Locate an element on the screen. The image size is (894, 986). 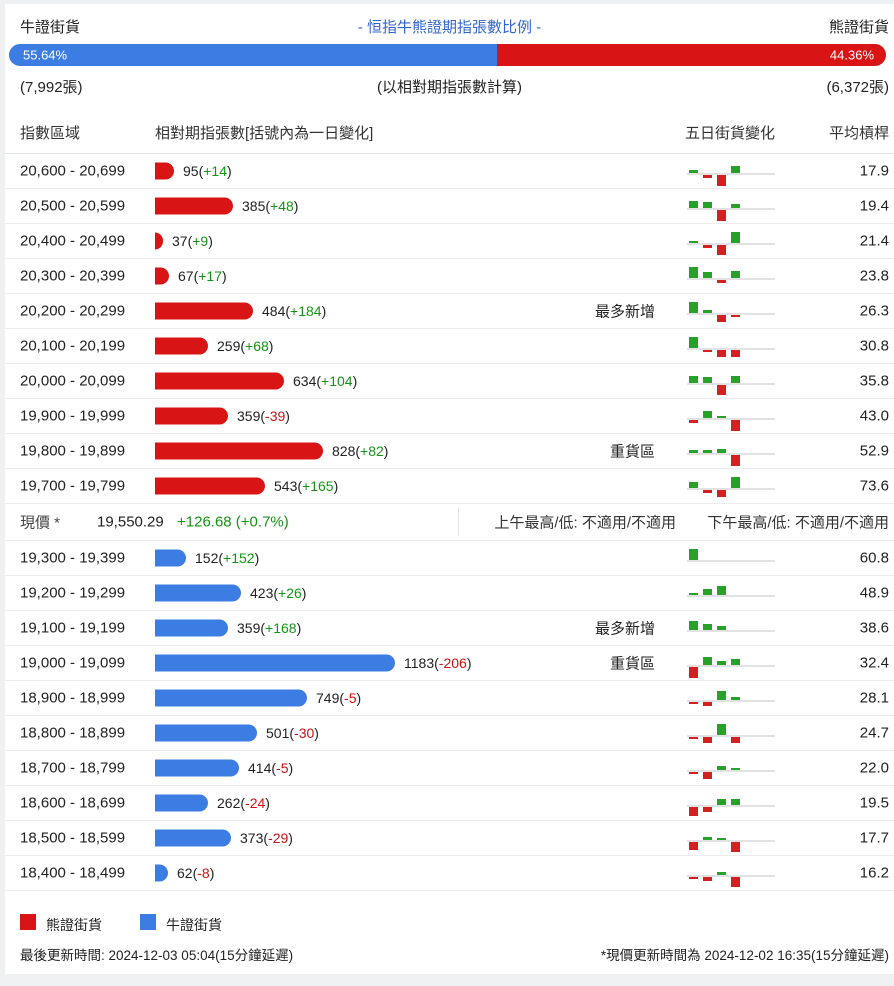
leverage-value: 43.0 is located at coordinates (874, 416).